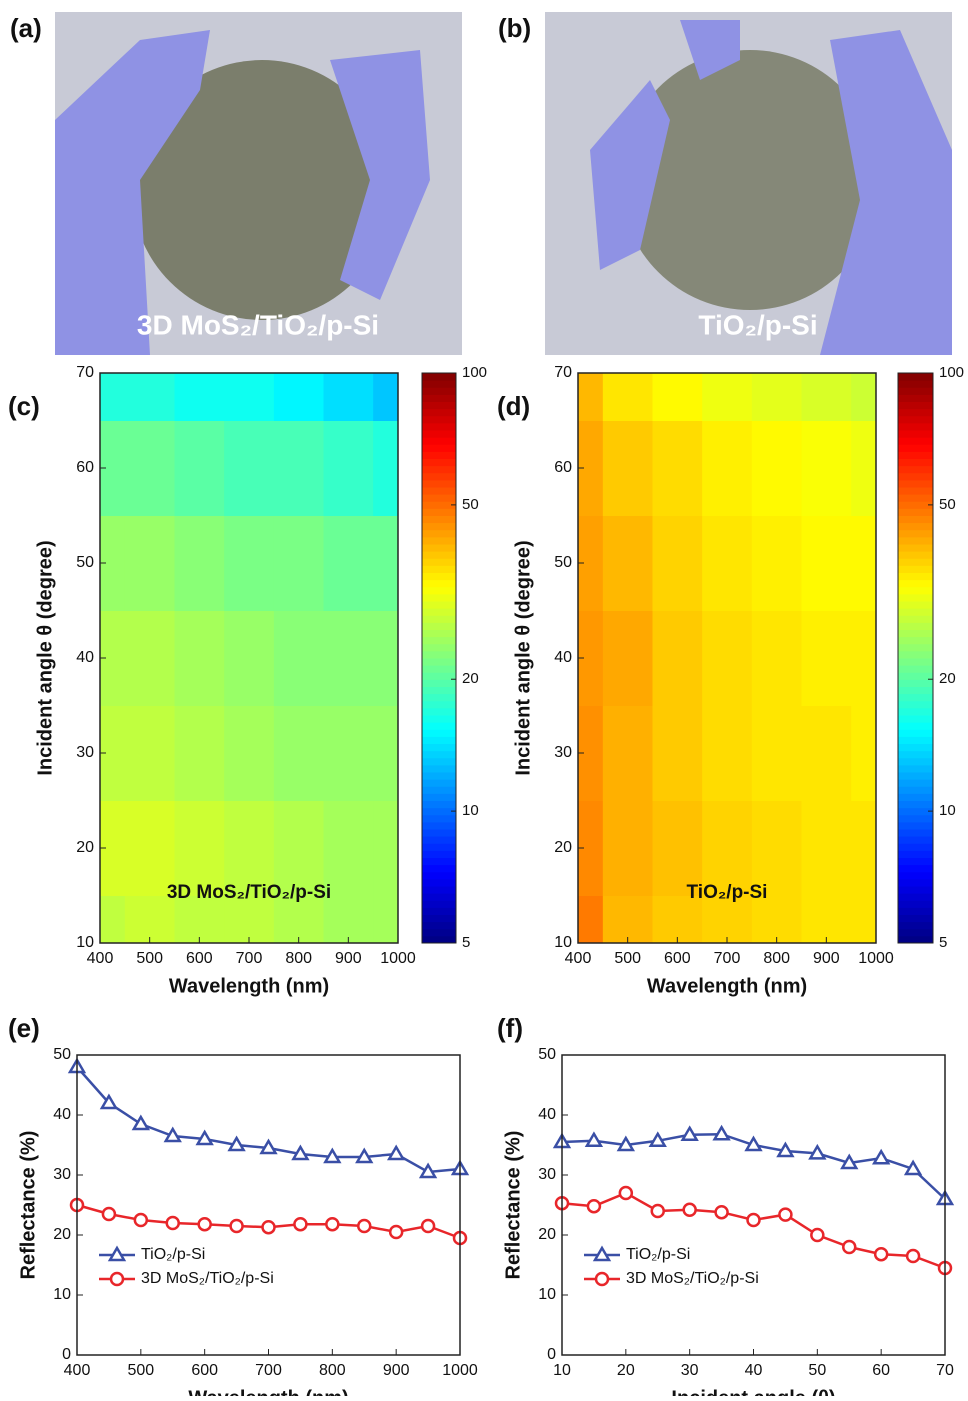 This screenshot has width=968, height=1401. What do you see at coordinates (727, 986) in the screenshot?
I see `x-axis-label: Wavelength (nm)` at bounding box center [727, 986].